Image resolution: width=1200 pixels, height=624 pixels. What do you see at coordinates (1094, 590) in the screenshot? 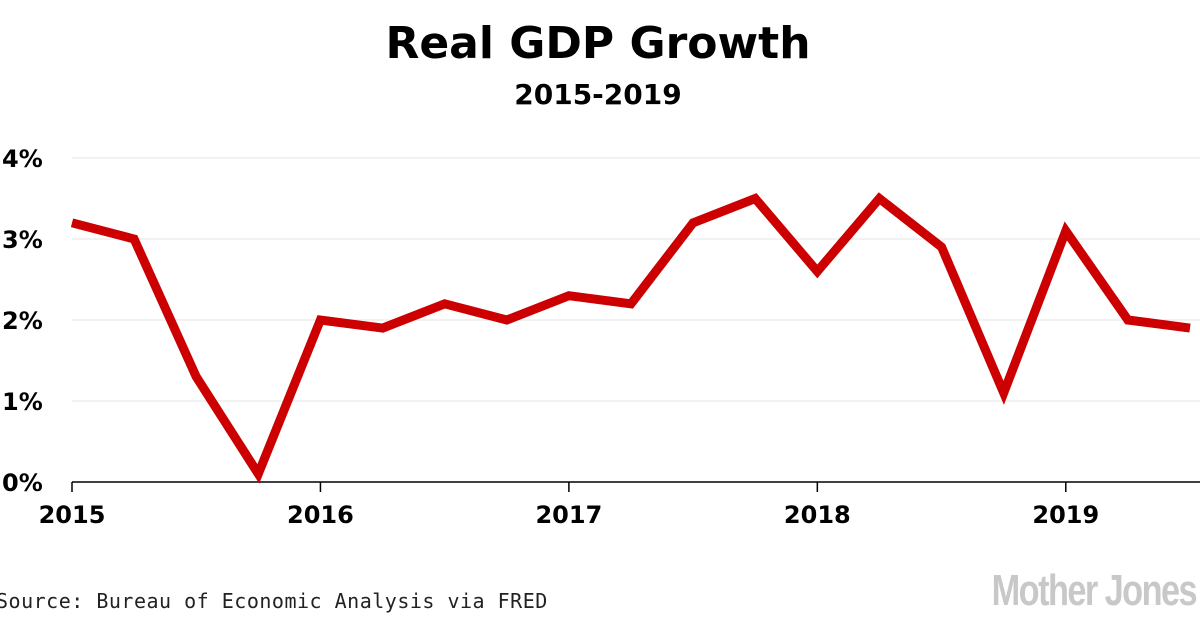
I see `brand-logo: Mother Jones` at bounding box center [1094, 590].